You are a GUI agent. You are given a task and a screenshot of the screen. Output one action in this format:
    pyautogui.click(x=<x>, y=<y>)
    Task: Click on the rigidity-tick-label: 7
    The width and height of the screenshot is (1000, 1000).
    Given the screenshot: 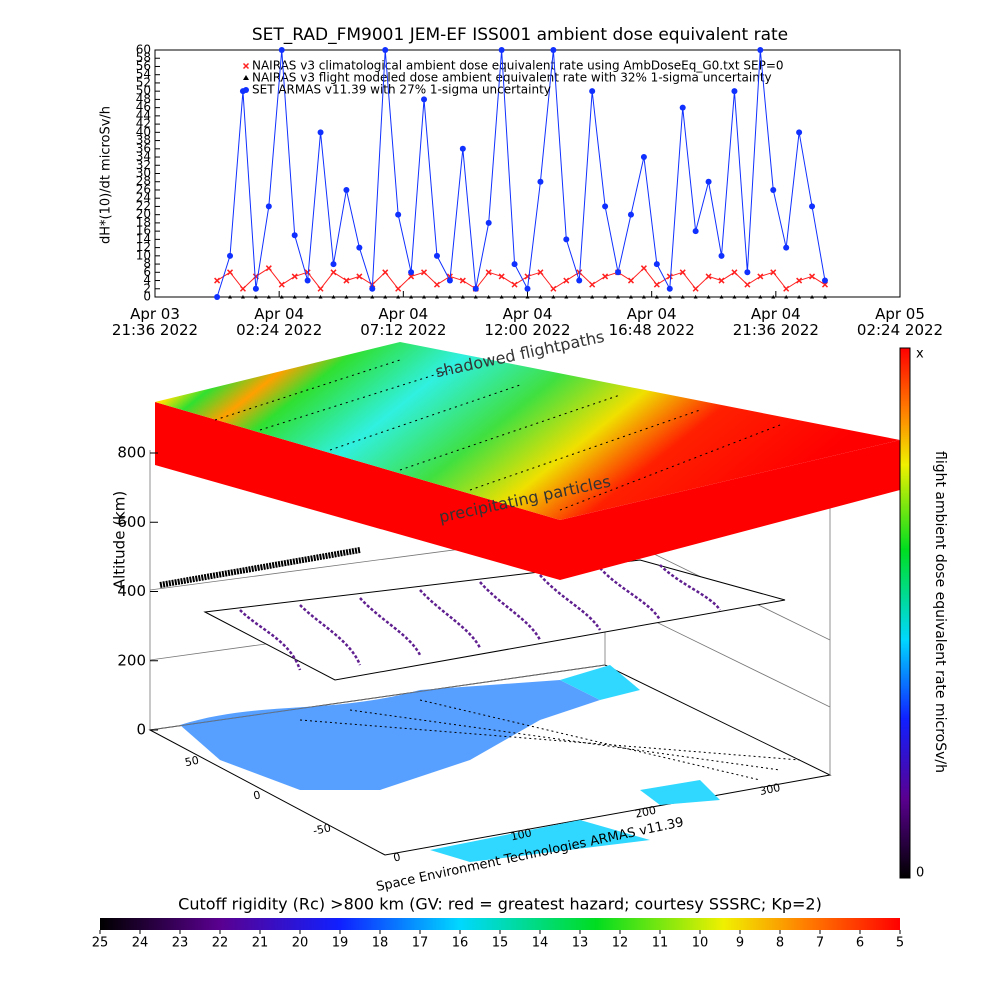 What is the action you would take?
    pyautogui.click(x=820, y=943)
    